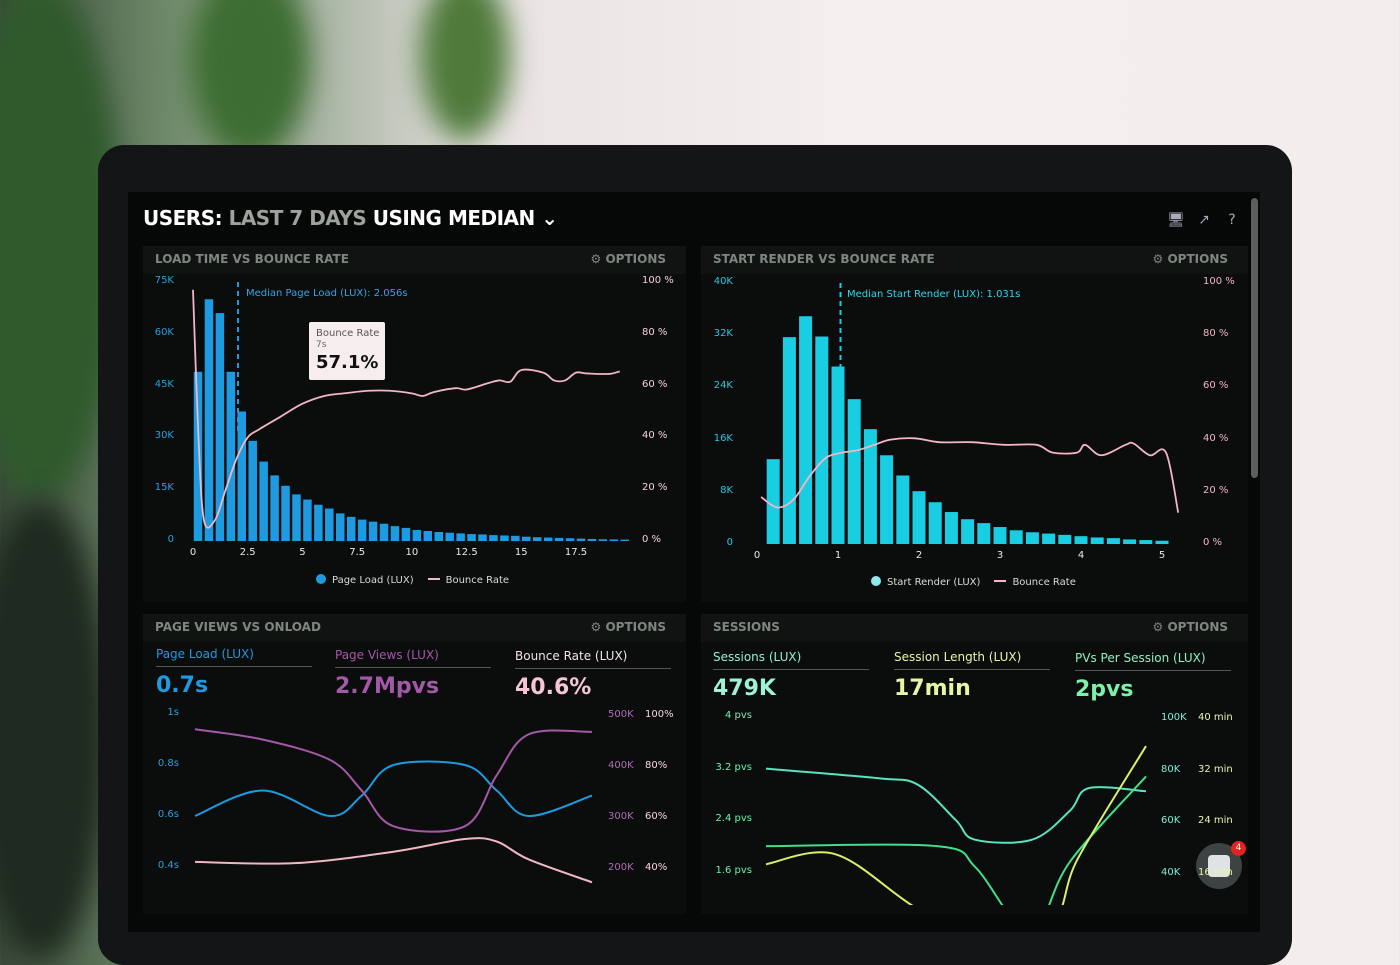  What do you see at coordinates (297, 218) in the screenshot?
I see `date-range: LAST 7 DAYS` at bounding box center [297, 218].